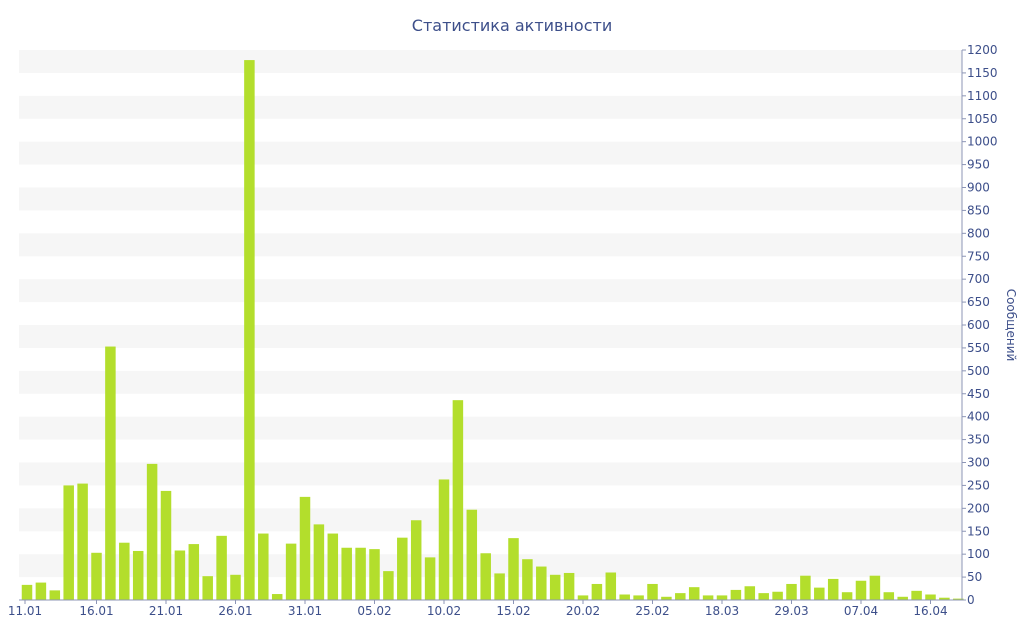 The height and width of the screenshot is (640, 1024). Describe the element at coordinates (978, 279) in the screenshot. I see `y-tick-label: 700` at that location.